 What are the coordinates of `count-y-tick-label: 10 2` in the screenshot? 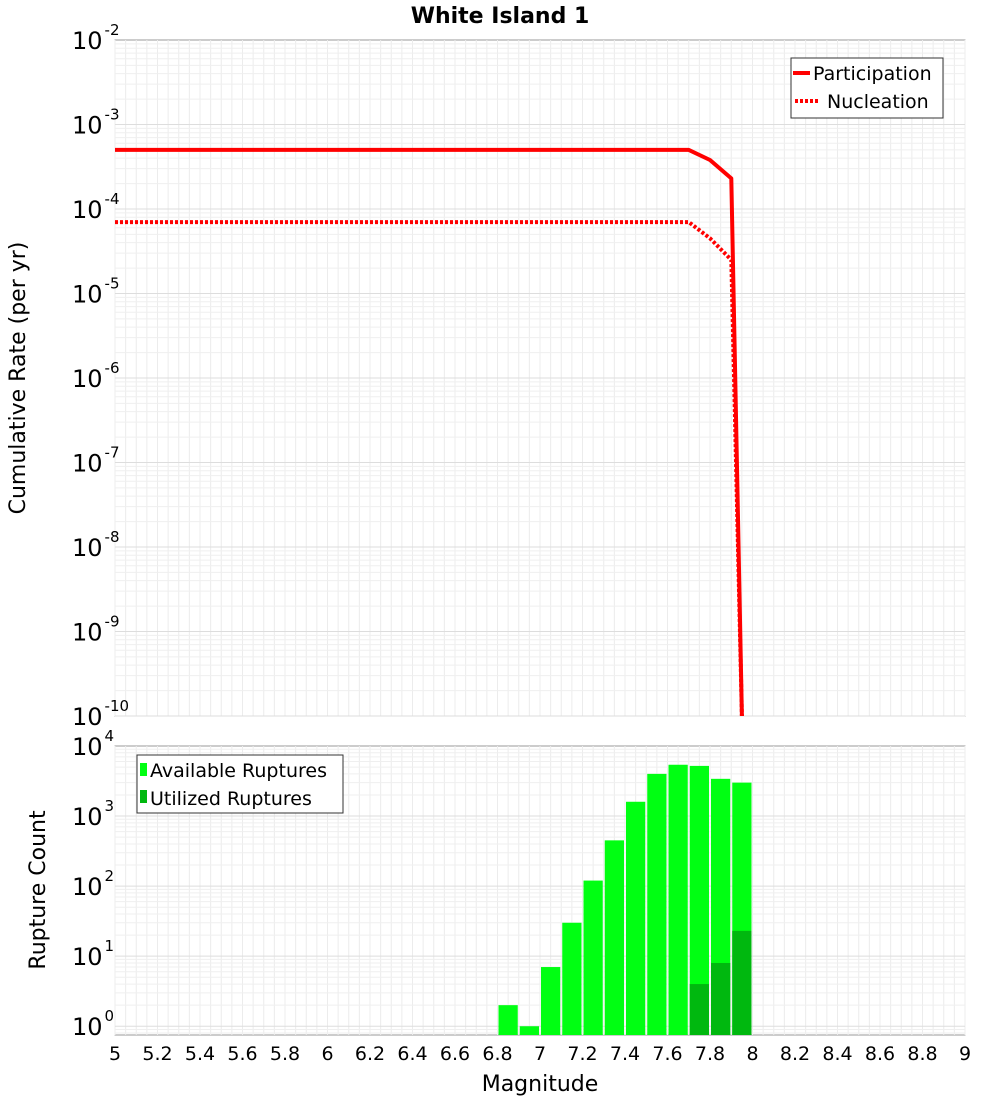 It's located at (93, 884).